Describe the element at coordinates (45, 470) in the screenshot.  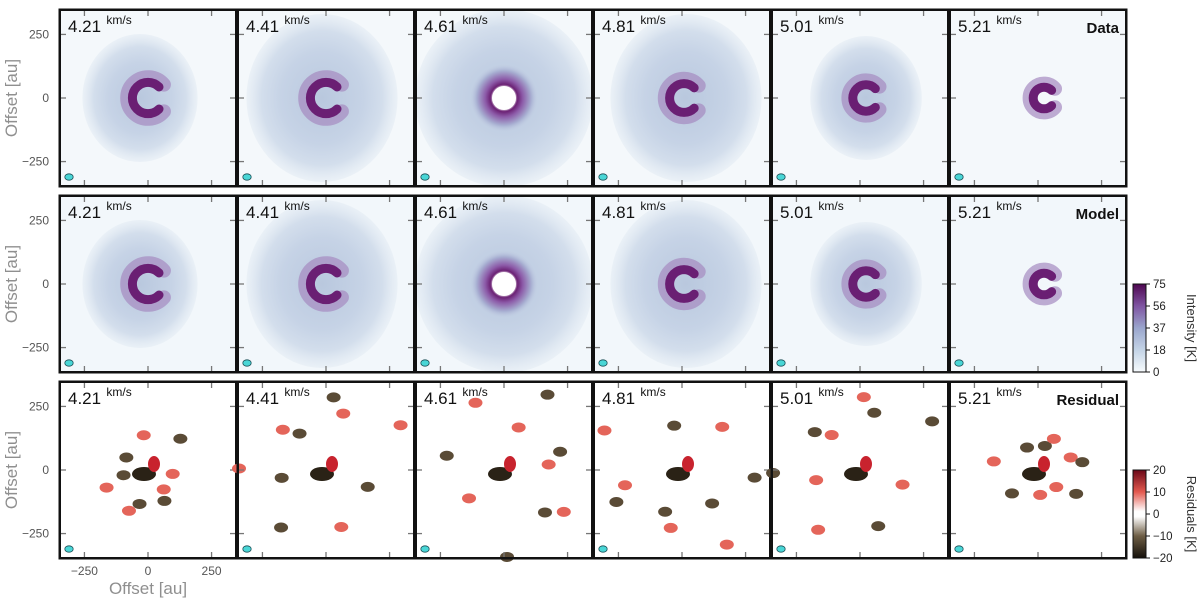
I see `y-tick-label: 0` at that location.